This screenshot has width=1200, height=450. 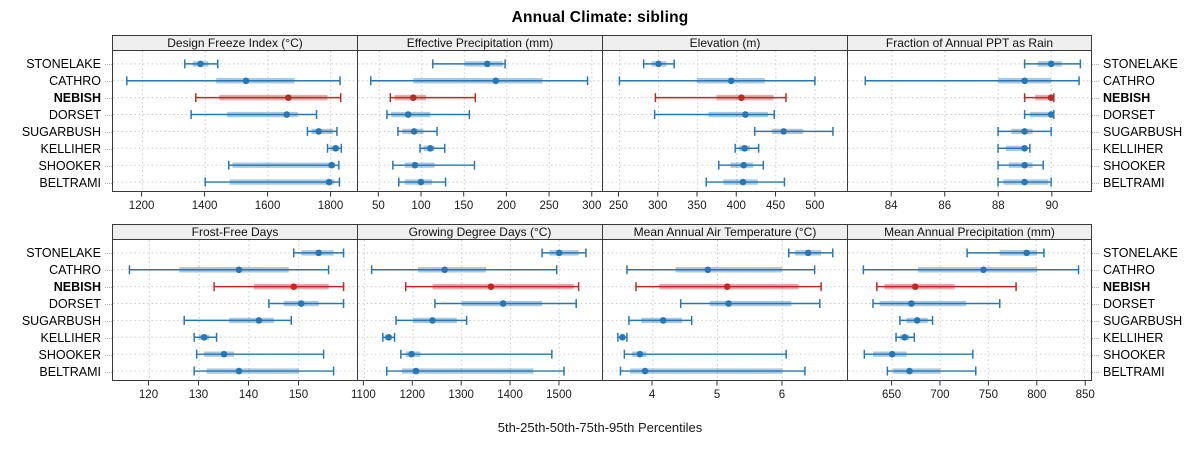 I want to click on panel-strip-title: Frost-Free Days, so click(x=235, y=232).